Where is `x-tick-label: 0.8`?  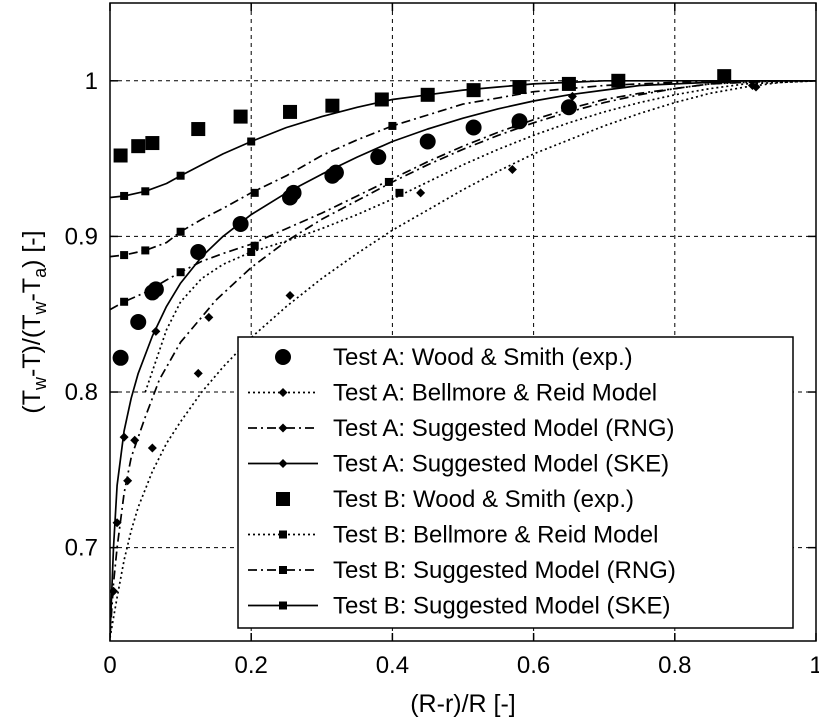
x-tick-label: 0.8 is located at coordinates (674, 665).